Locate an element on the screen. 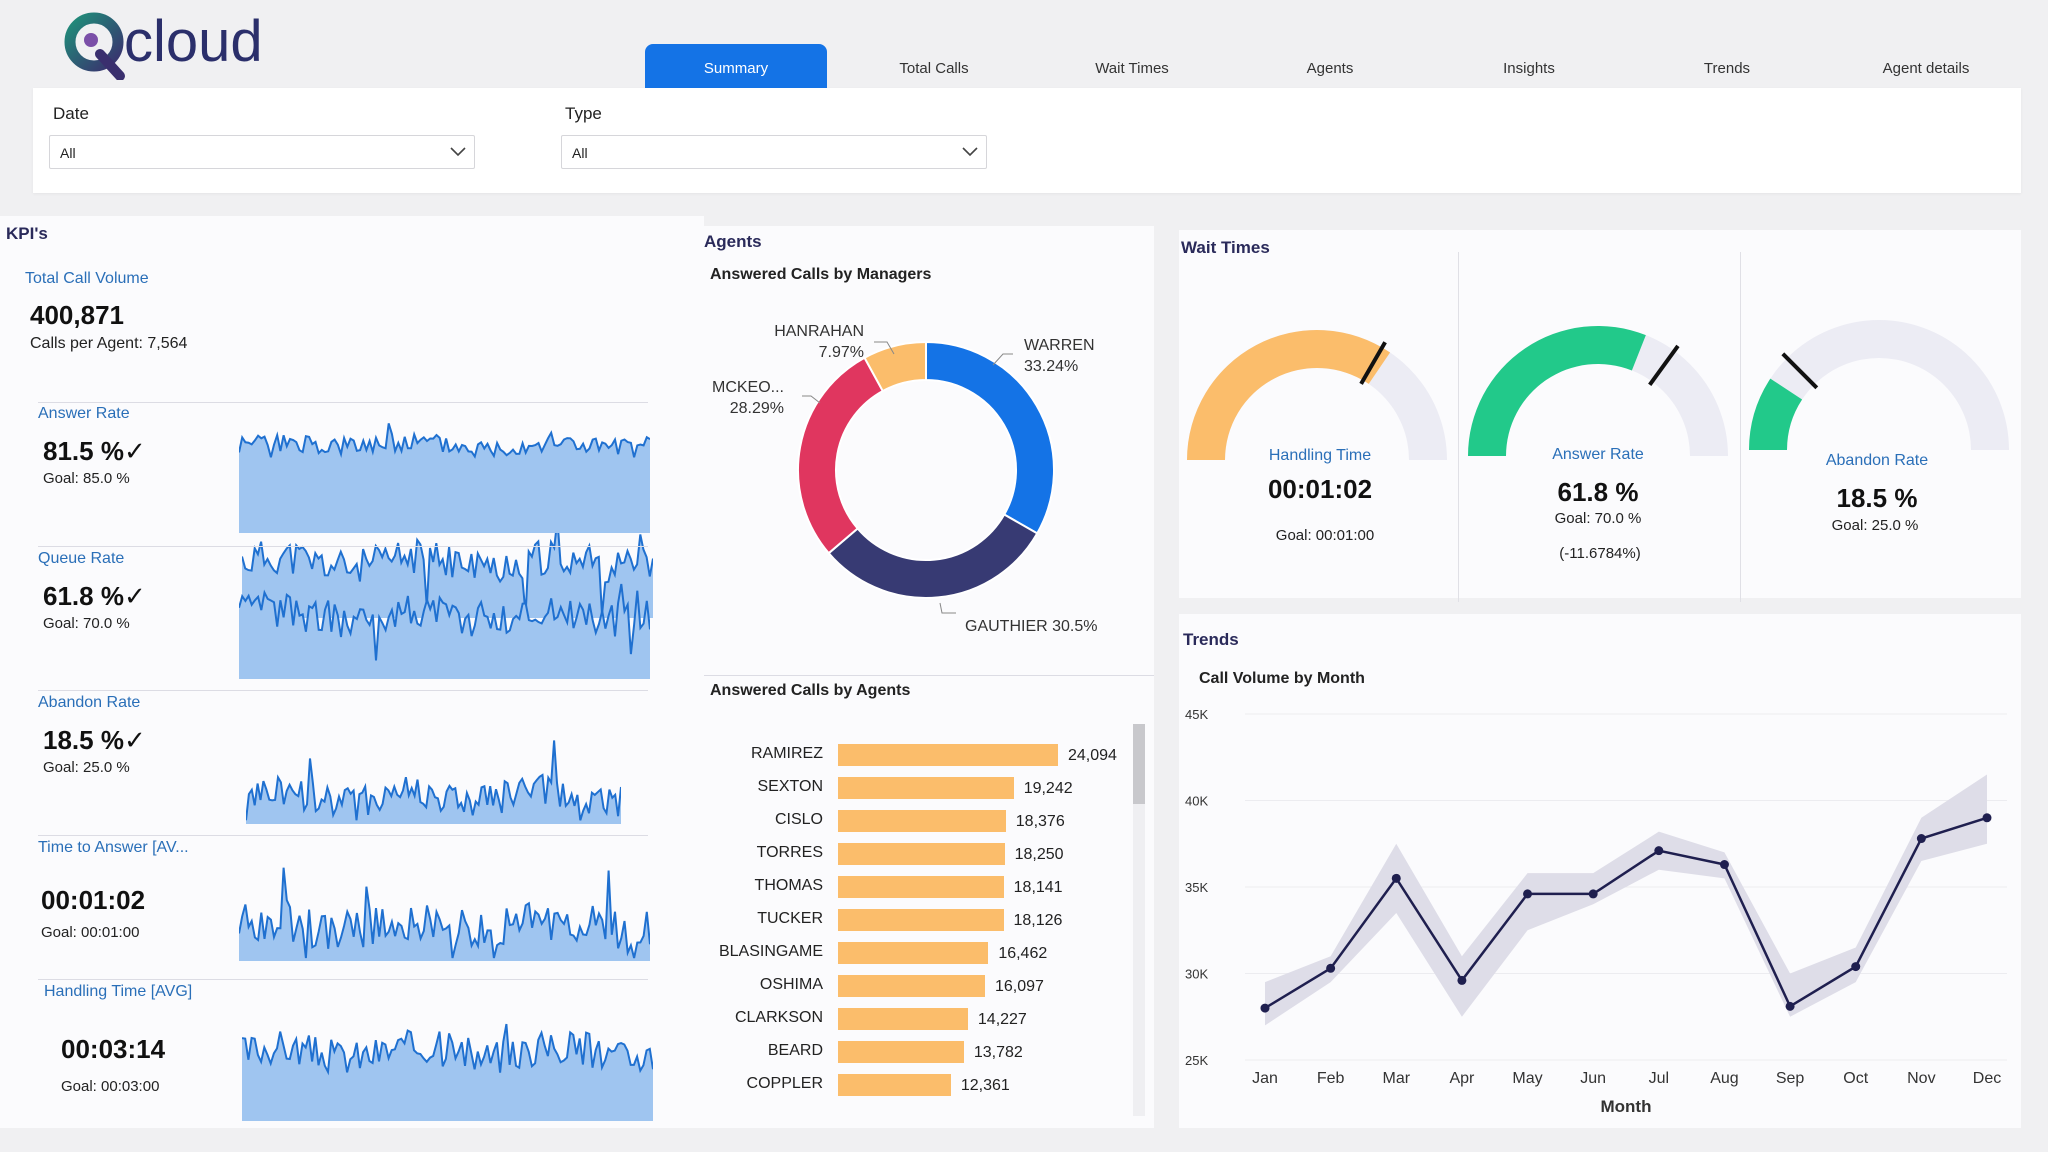 This screenshot has width=2048, height=1152. agent-bar-label: COPPLER is located at coordinates (784, 1083).